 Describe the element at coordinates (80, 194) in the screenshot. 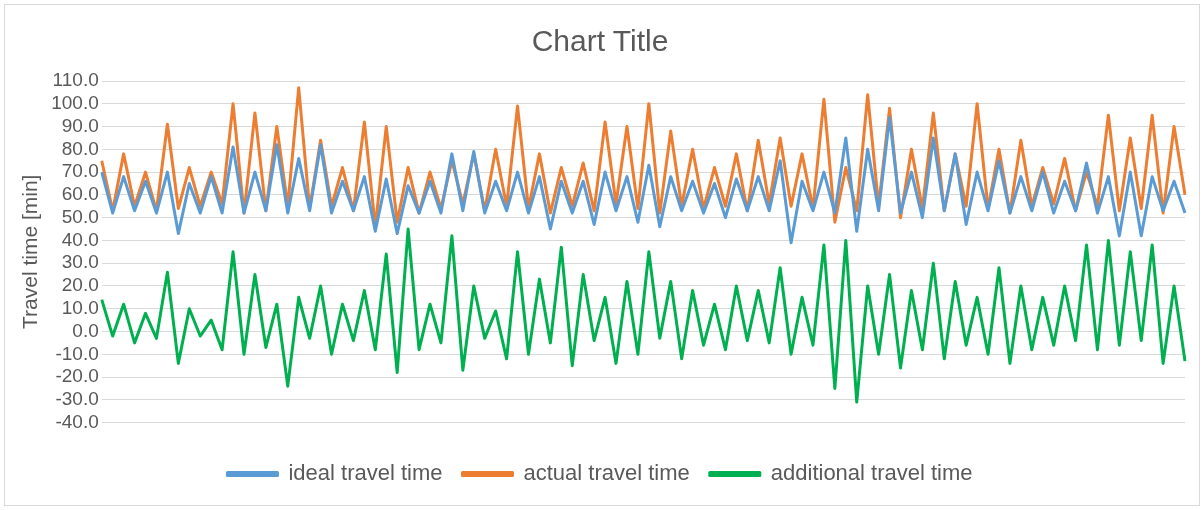

I see `y-tick-label: 60.0` at that location.